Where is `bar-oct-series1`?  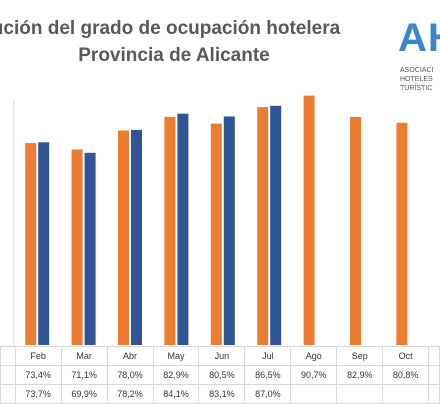
bar-oct-series1 is located at coordinates (402, 233).